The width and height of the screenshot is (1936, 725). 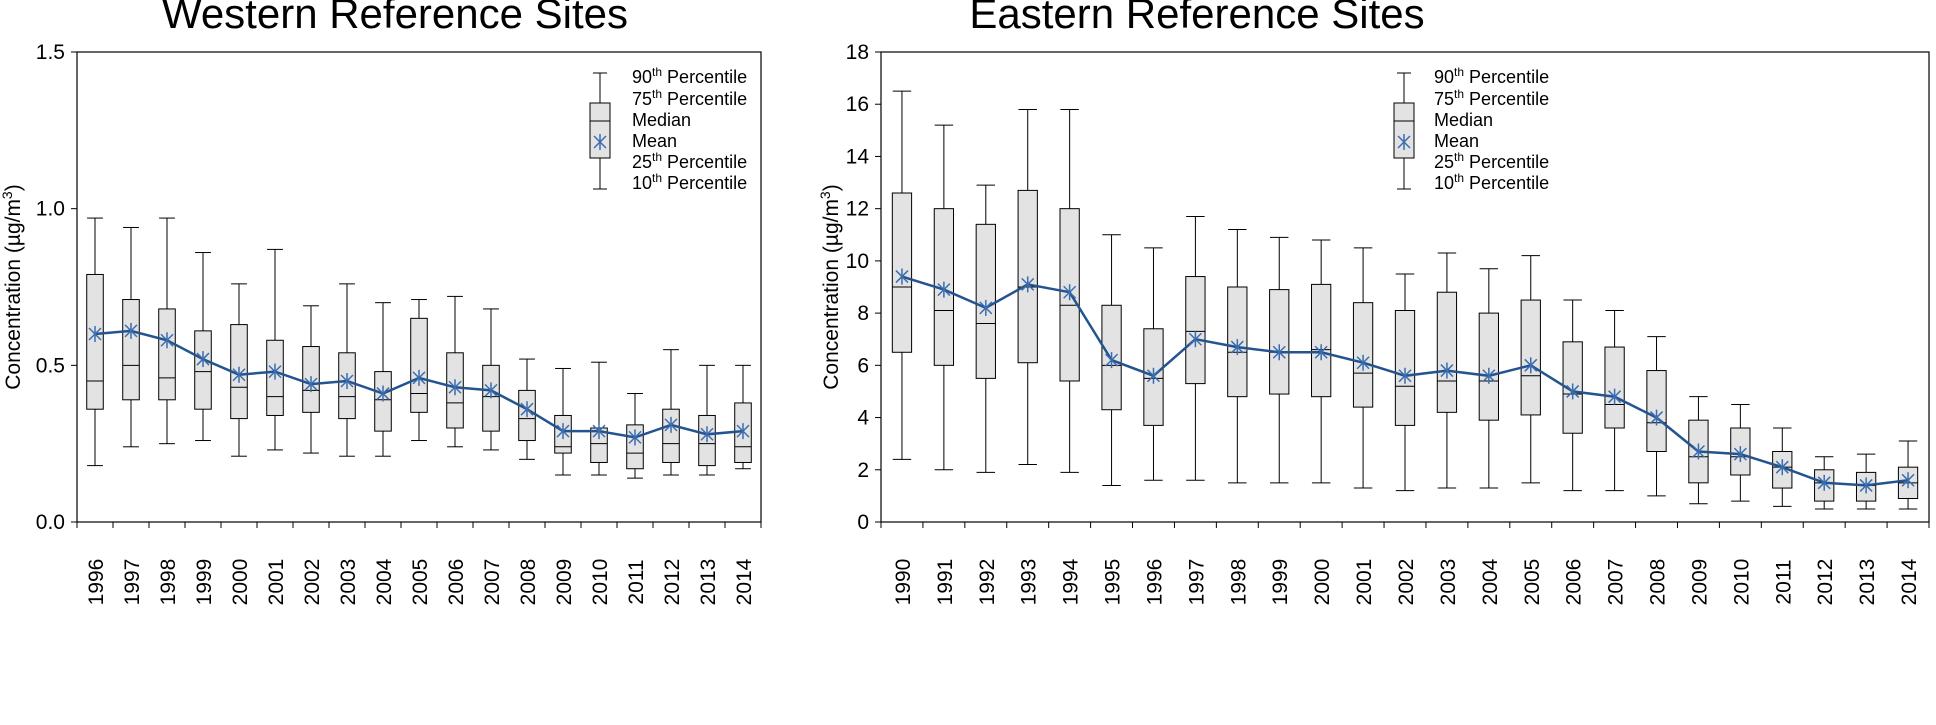 What do you see at coordinates (1071, 581) in the screenshot?
I see `eastern-x-tick-label: 1994` at bounding box center [1071, 581].